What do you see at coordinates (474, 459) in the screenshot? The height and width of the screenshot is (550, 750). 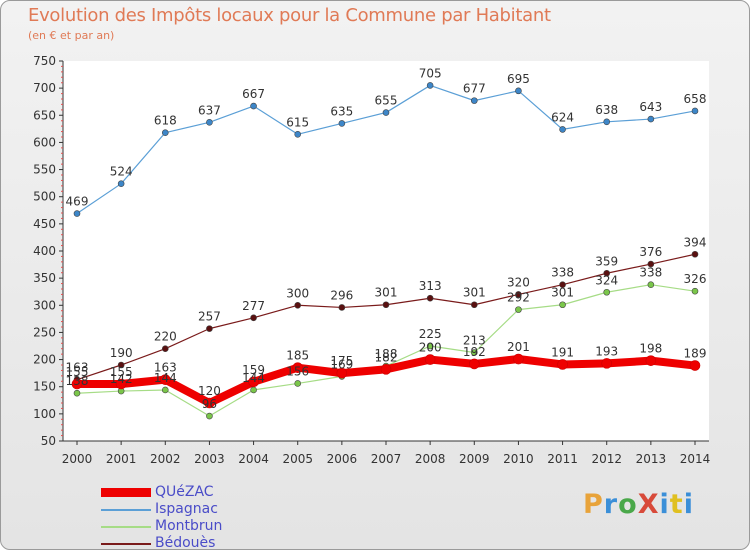 I see `x-tick-label: 2009` at bounding box center [474, 459].